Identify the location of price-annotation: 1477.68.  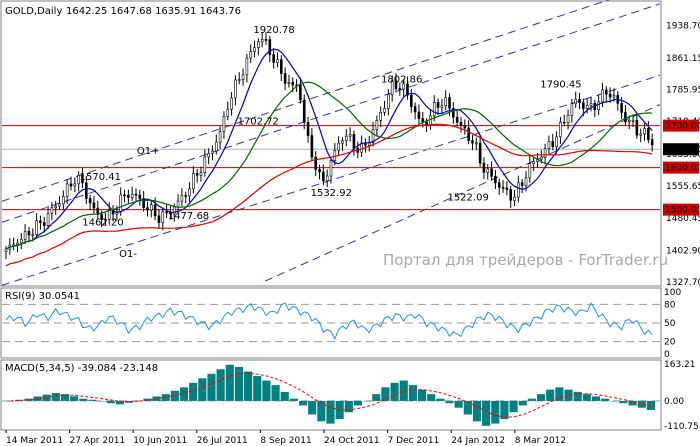
(188, 216).